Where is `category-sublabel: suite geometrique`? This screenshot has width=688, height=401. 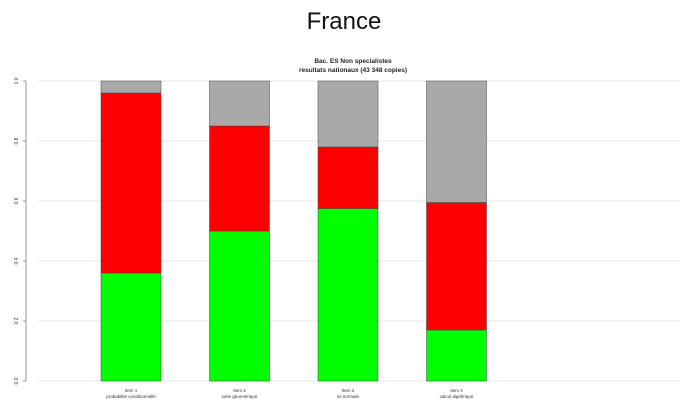 category-sublabel: suite geometrique is located at coordinates (240, 396).